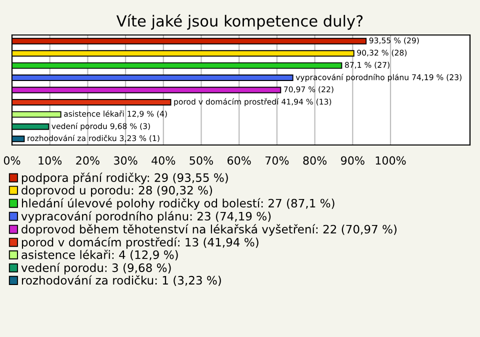  I want to click on legend-label: doprovod u porodu: 28 (90,32 %), so click(117, 191).